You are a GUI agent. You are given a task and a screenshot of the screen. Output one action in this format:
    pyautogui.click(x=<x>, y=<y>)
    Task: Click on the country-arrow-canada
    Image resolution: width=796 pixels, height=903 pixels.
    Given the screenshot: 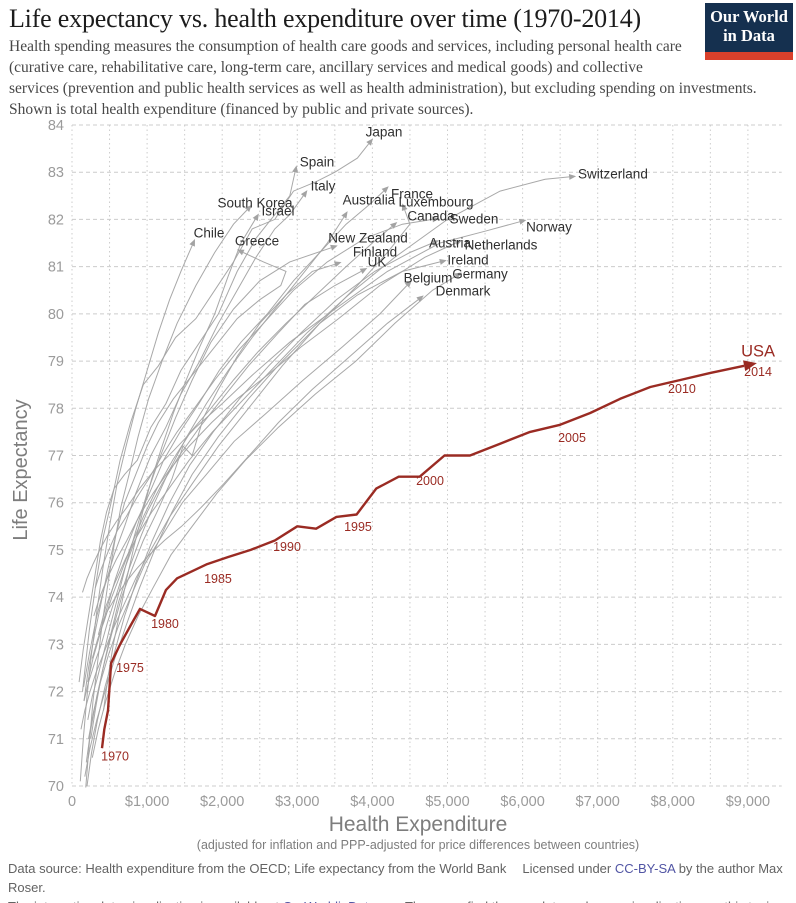 What is the action you would take?
    pyautogui.click(x=393, y=225)
    